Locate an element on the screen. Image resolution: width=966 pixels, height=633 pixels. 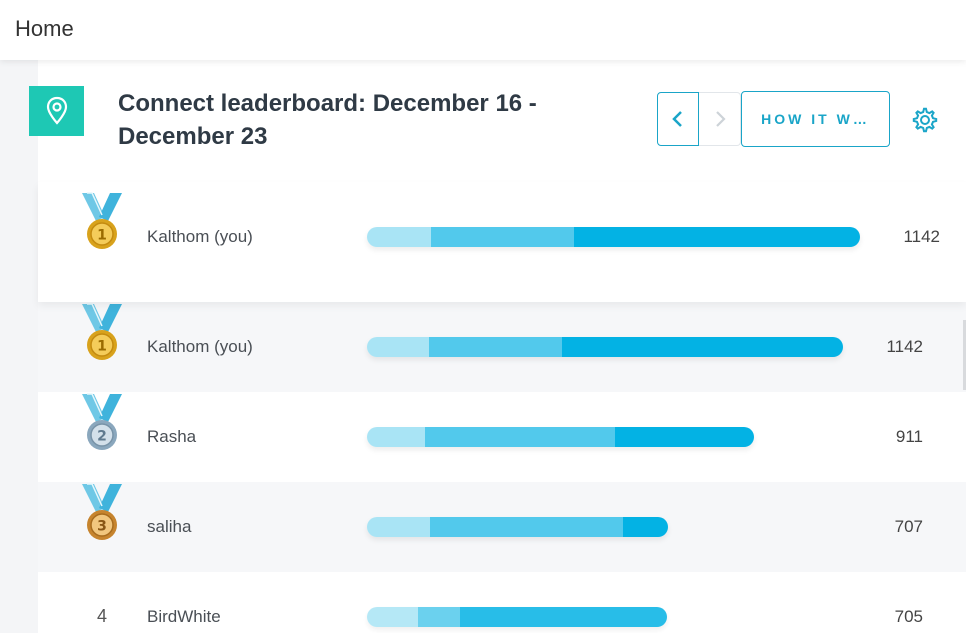
bronze-medal-icon: 3 is located at coordinates (102, 511).